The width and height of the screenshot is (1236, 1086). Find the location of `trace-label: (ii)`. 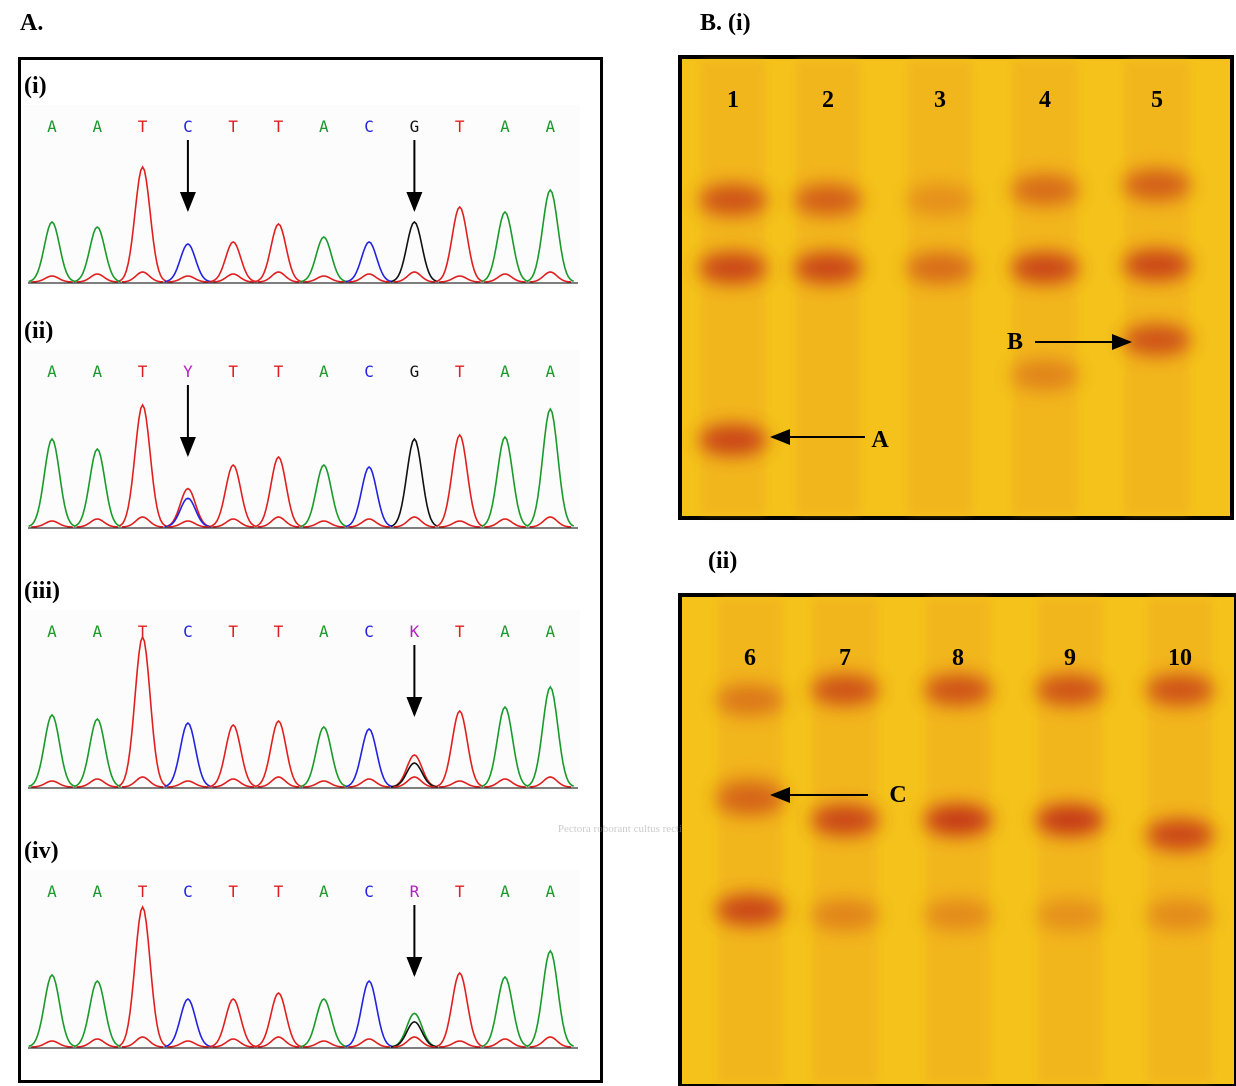

trace-label: (ii) is located at coordinates (38, 331).